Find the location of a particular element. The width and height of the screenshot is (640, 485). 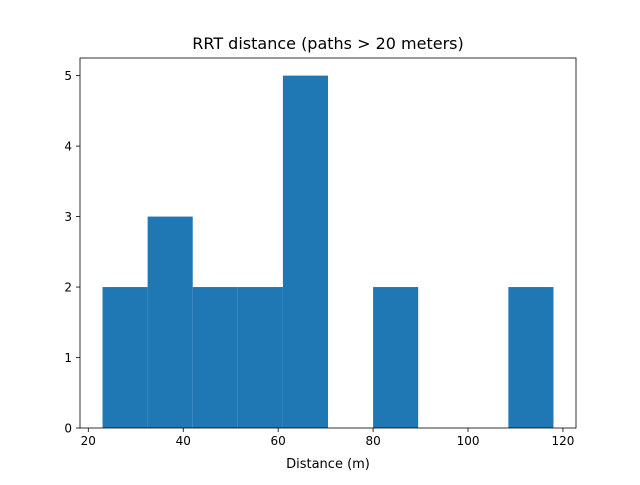

x-tick-label: 40 is located at coordinates (183, 441).